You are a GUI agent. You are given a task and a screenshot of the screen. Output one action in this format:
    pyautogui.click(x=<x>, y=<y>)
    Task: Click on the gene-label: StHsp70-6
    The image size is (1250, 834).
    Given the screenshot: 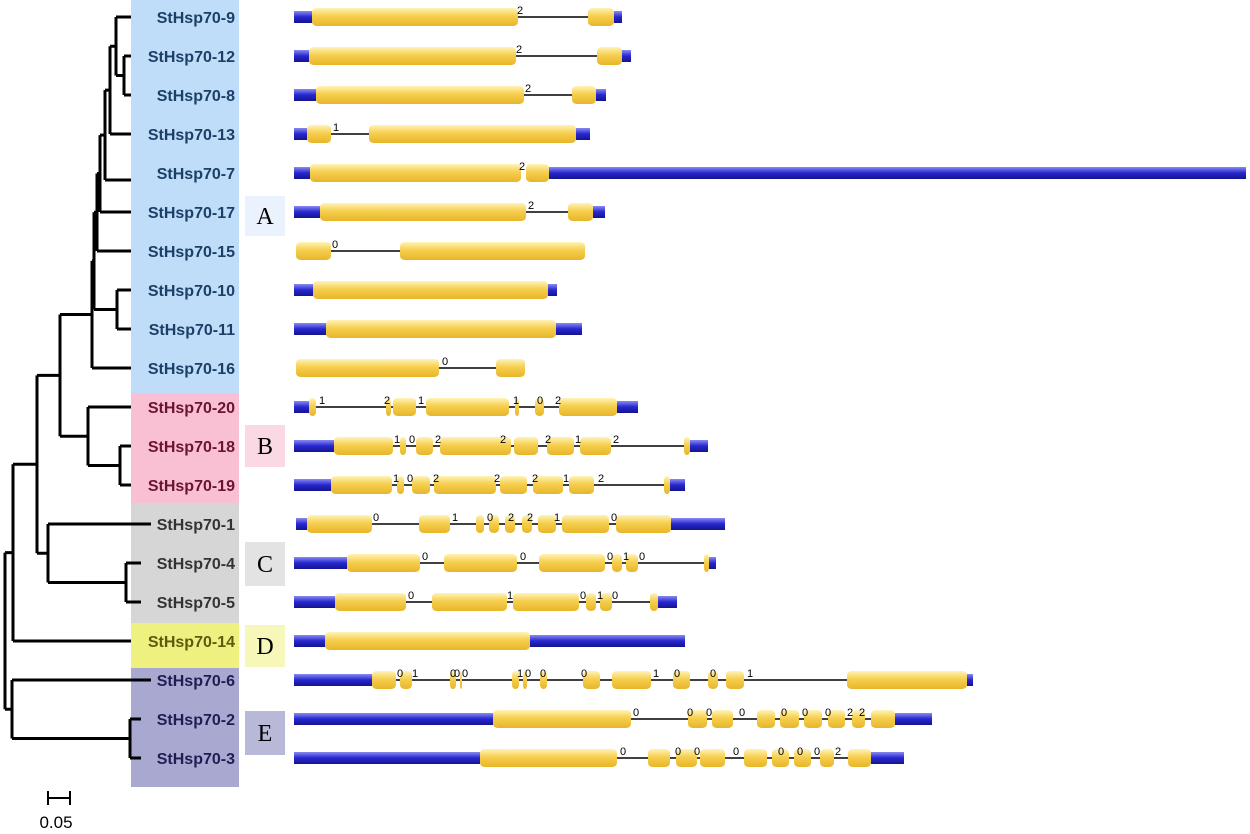 What is the action you would take?
    pyautogui.click(x=196, y=681)
    